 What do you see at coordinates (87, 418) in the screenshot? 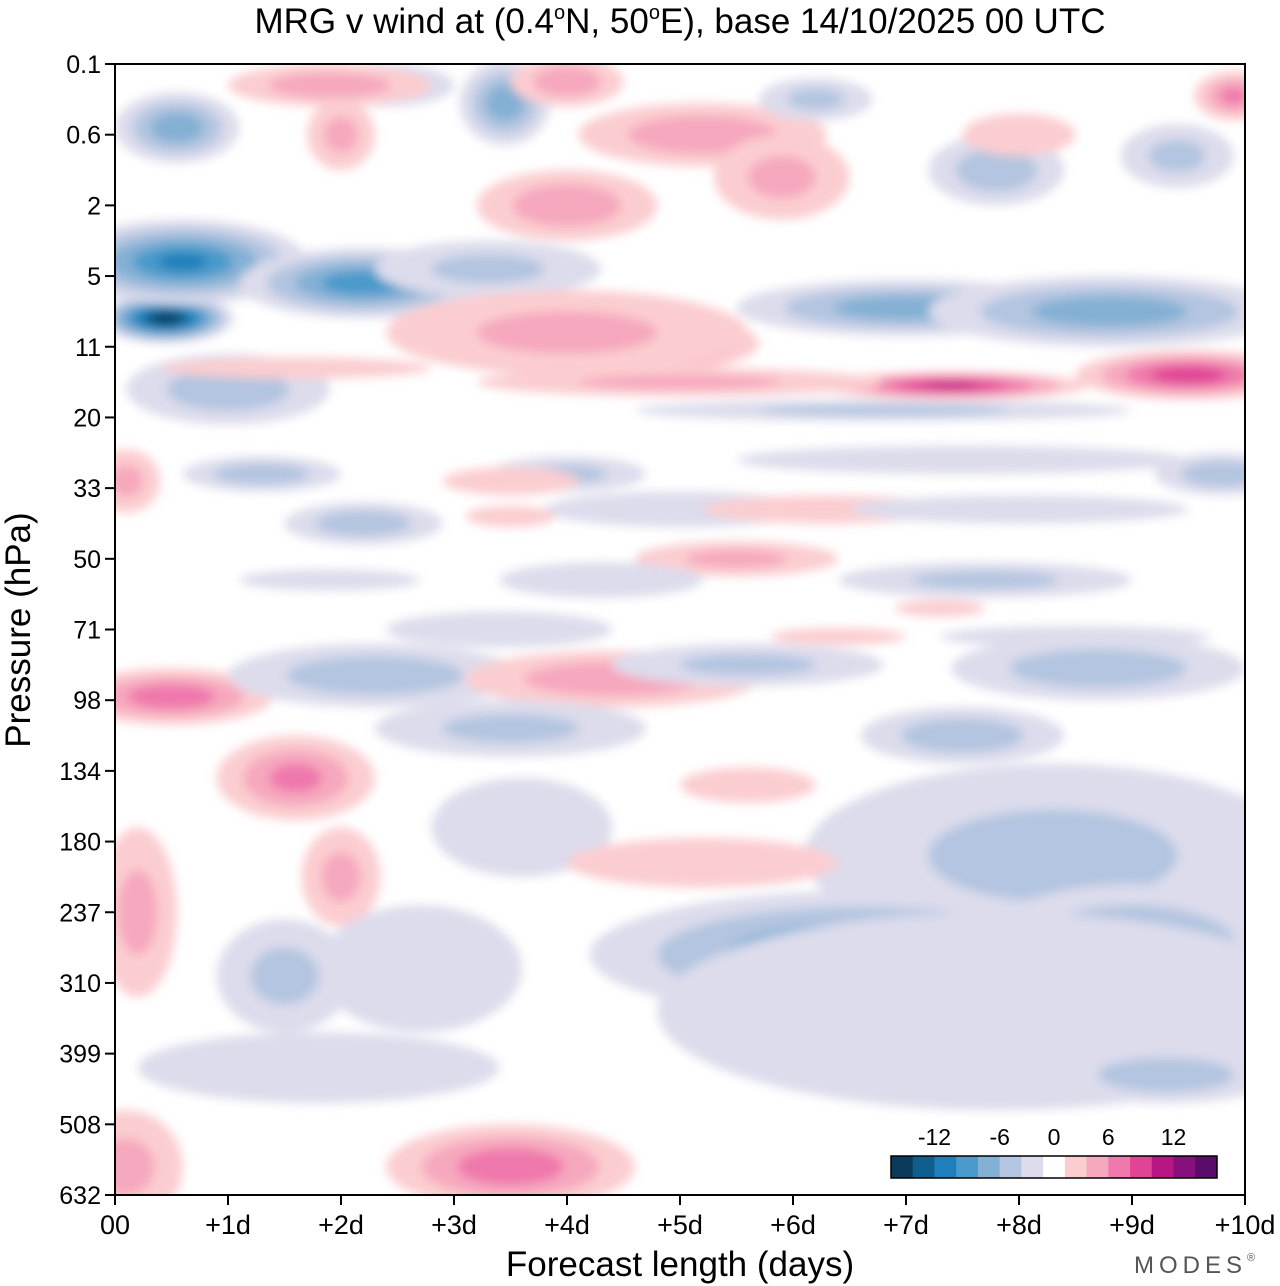
I see `y-tick-label: 20` at bounding box center [87, 418].